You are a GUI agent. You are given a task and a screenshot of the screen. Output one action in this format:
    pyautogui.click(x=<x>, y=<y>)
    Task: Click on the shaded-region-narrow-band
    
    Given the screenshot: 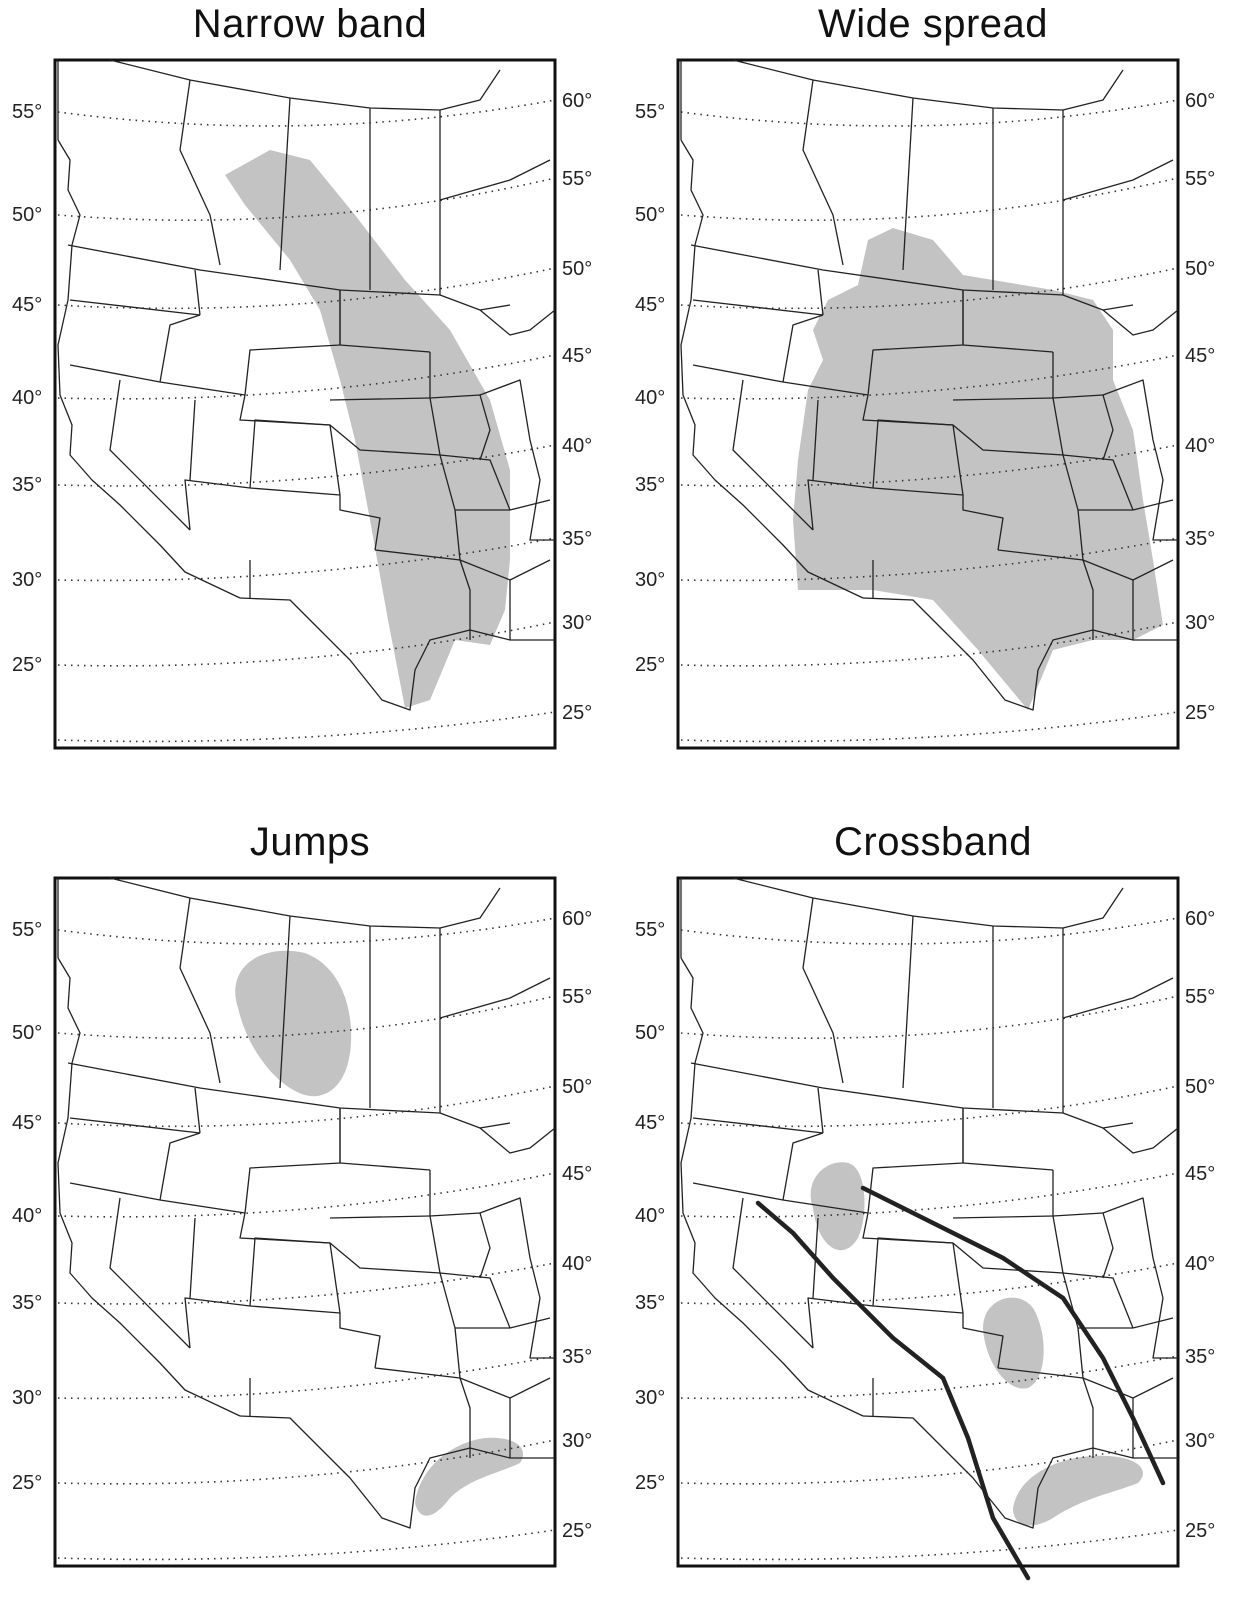 What is the action you would take?
    pyautogui.click(x=367, y=429)
    